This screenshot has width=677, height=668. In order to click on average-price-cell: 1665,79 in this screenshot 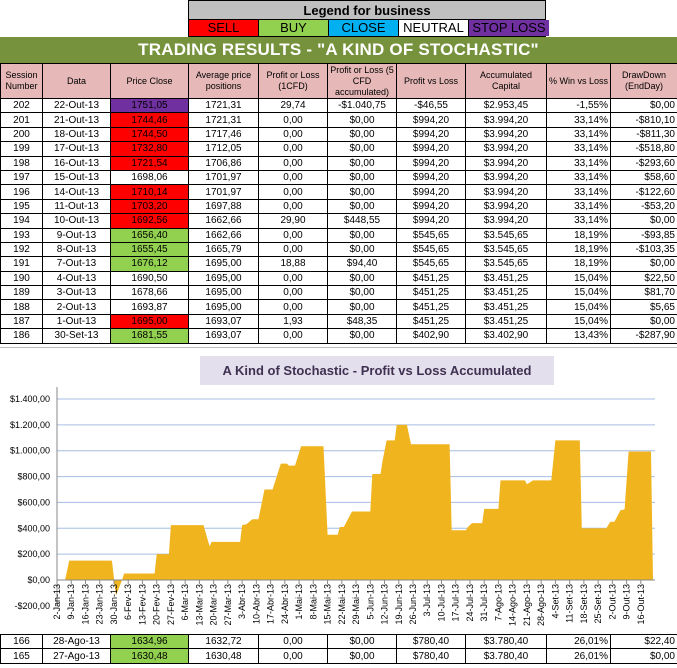, I will do `click(223, 249)`.